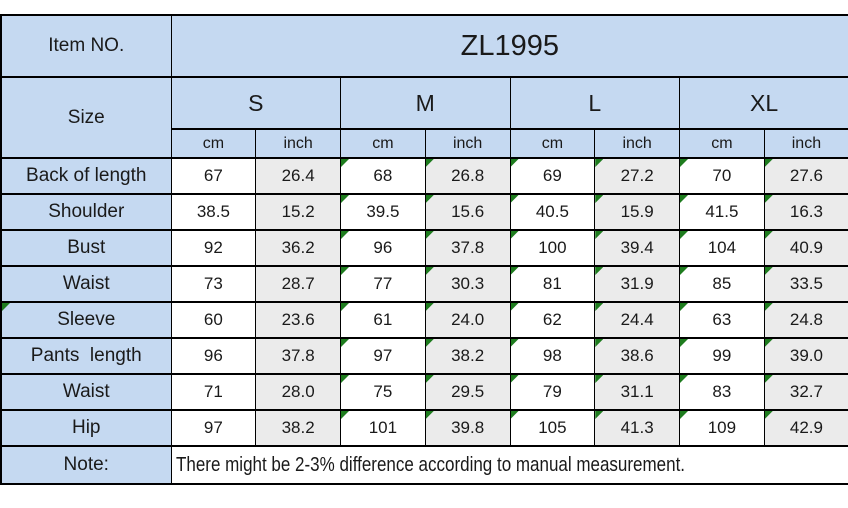  Describe the element at coordinates (86, 212) in the screenshot. I see `row-label: Shoulder` at that location.